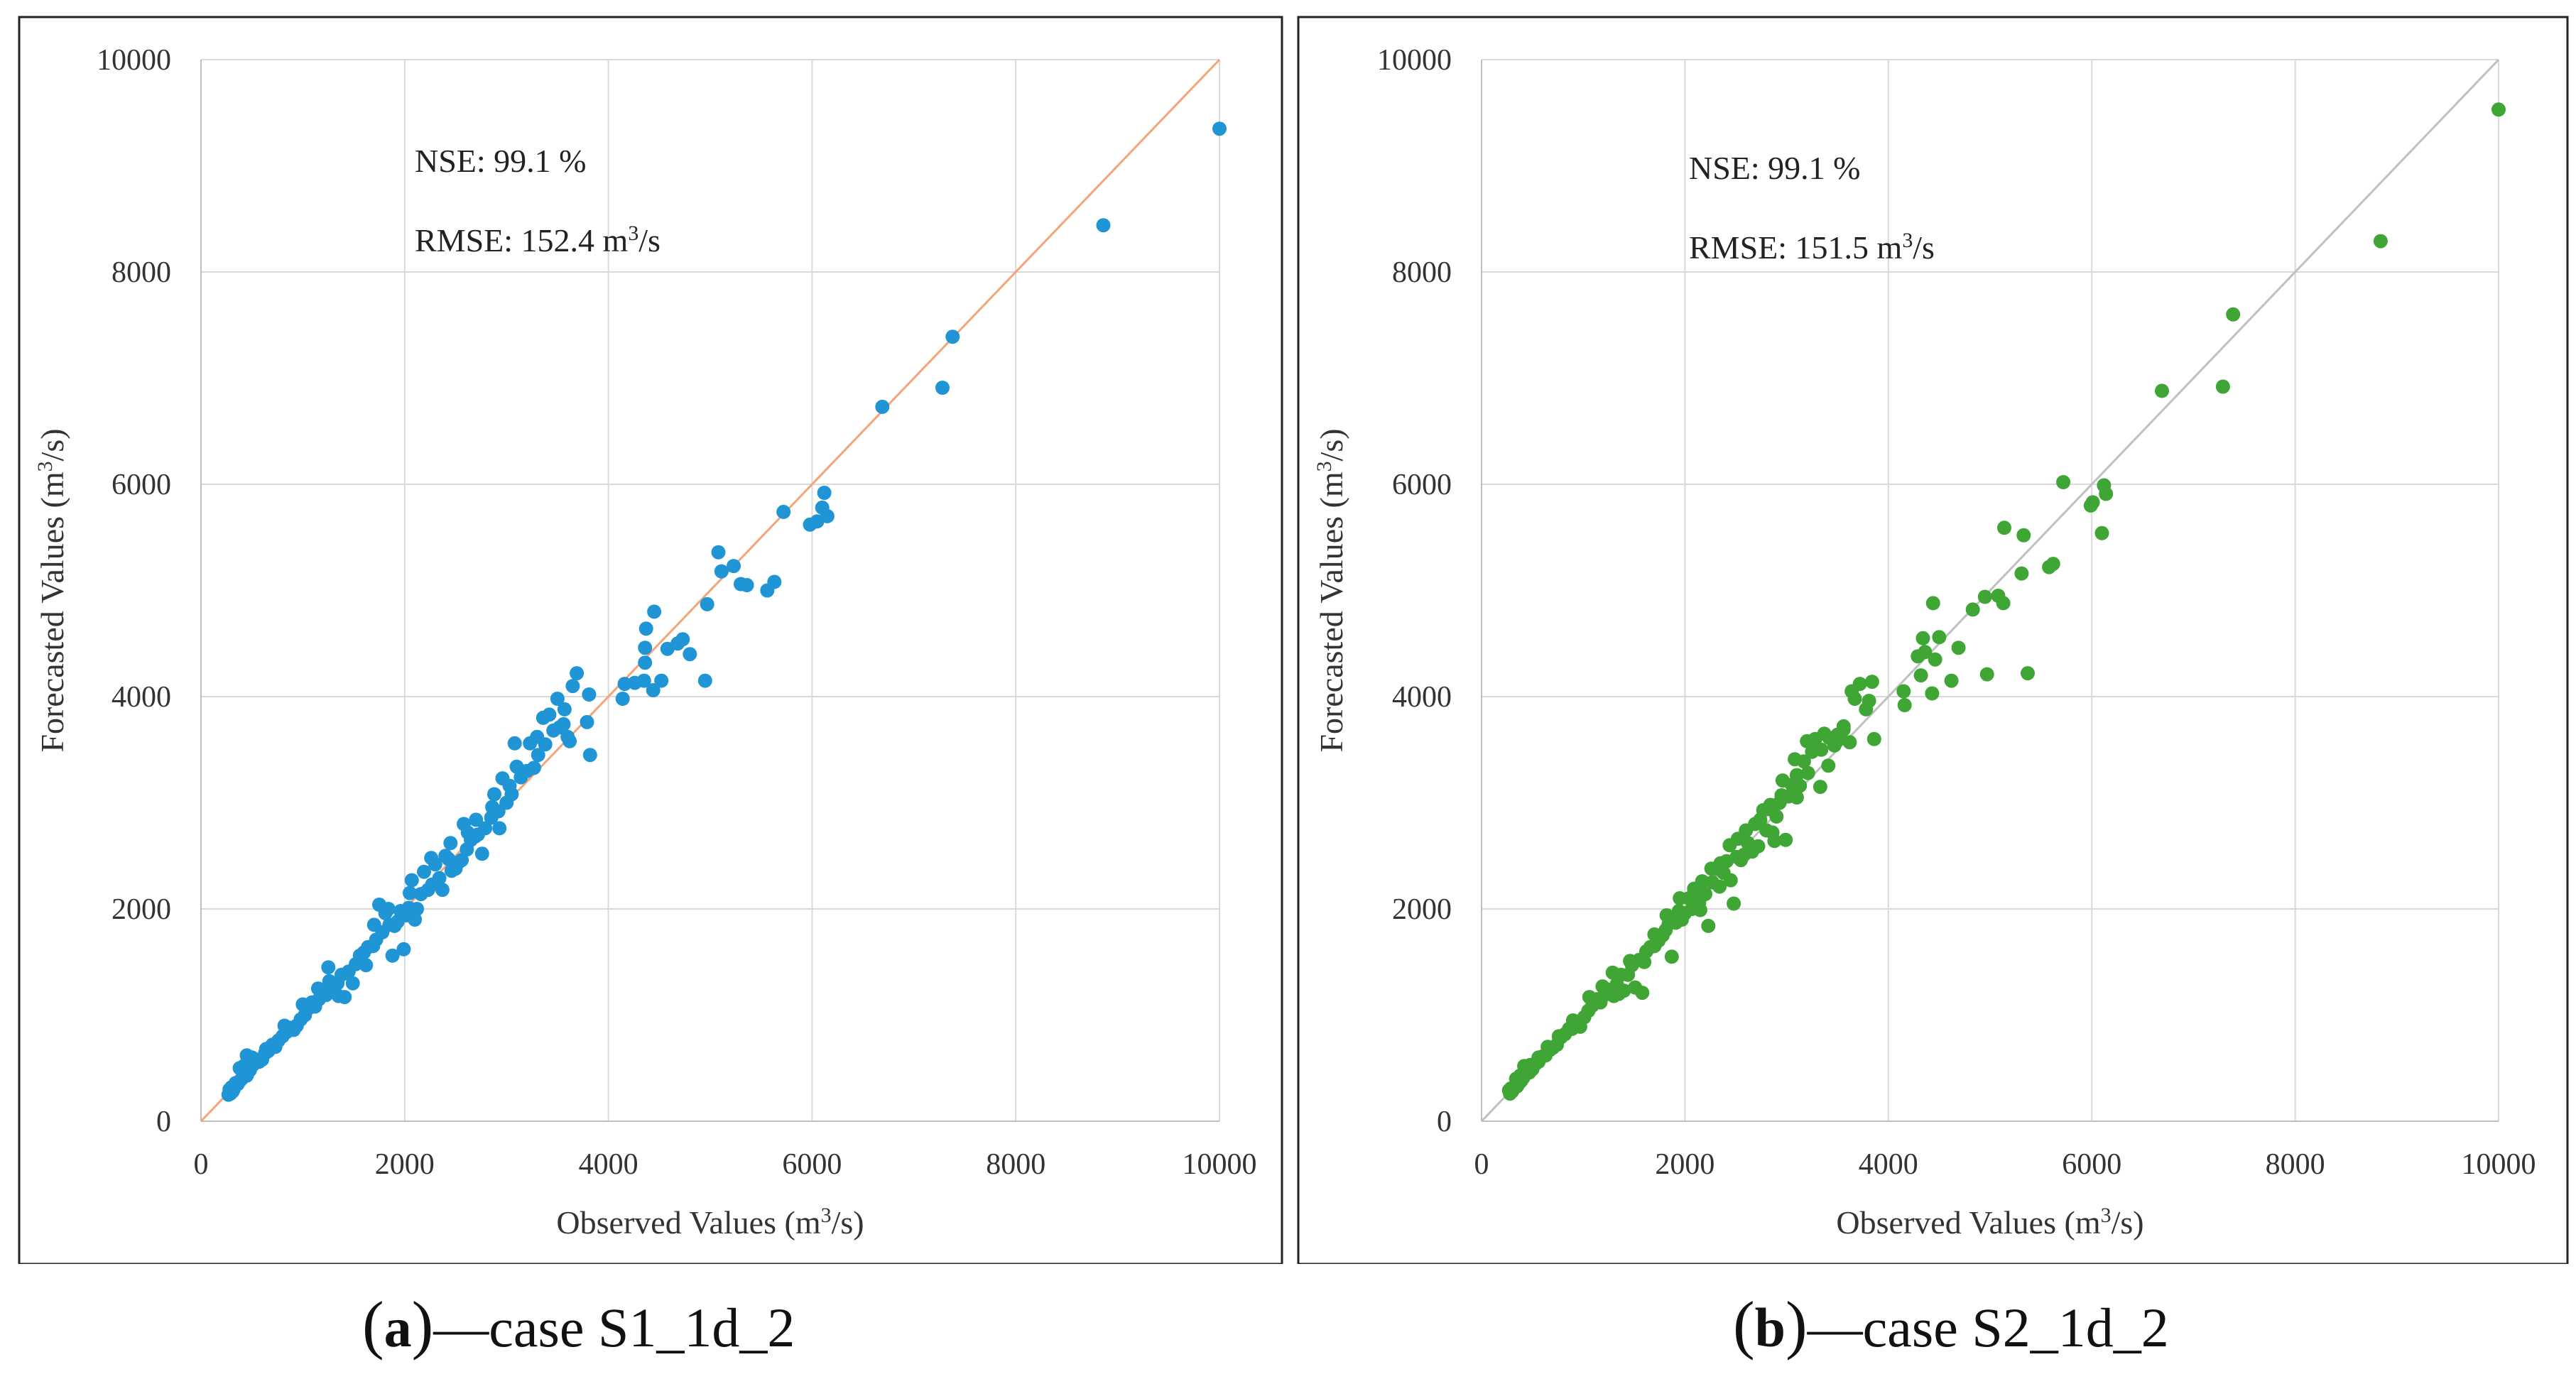  What do you see at coordinates (614, 1327) in the screenshot?
I see `caption-a-text: —case S1_1d_2` at bounding box center [614, 1327].